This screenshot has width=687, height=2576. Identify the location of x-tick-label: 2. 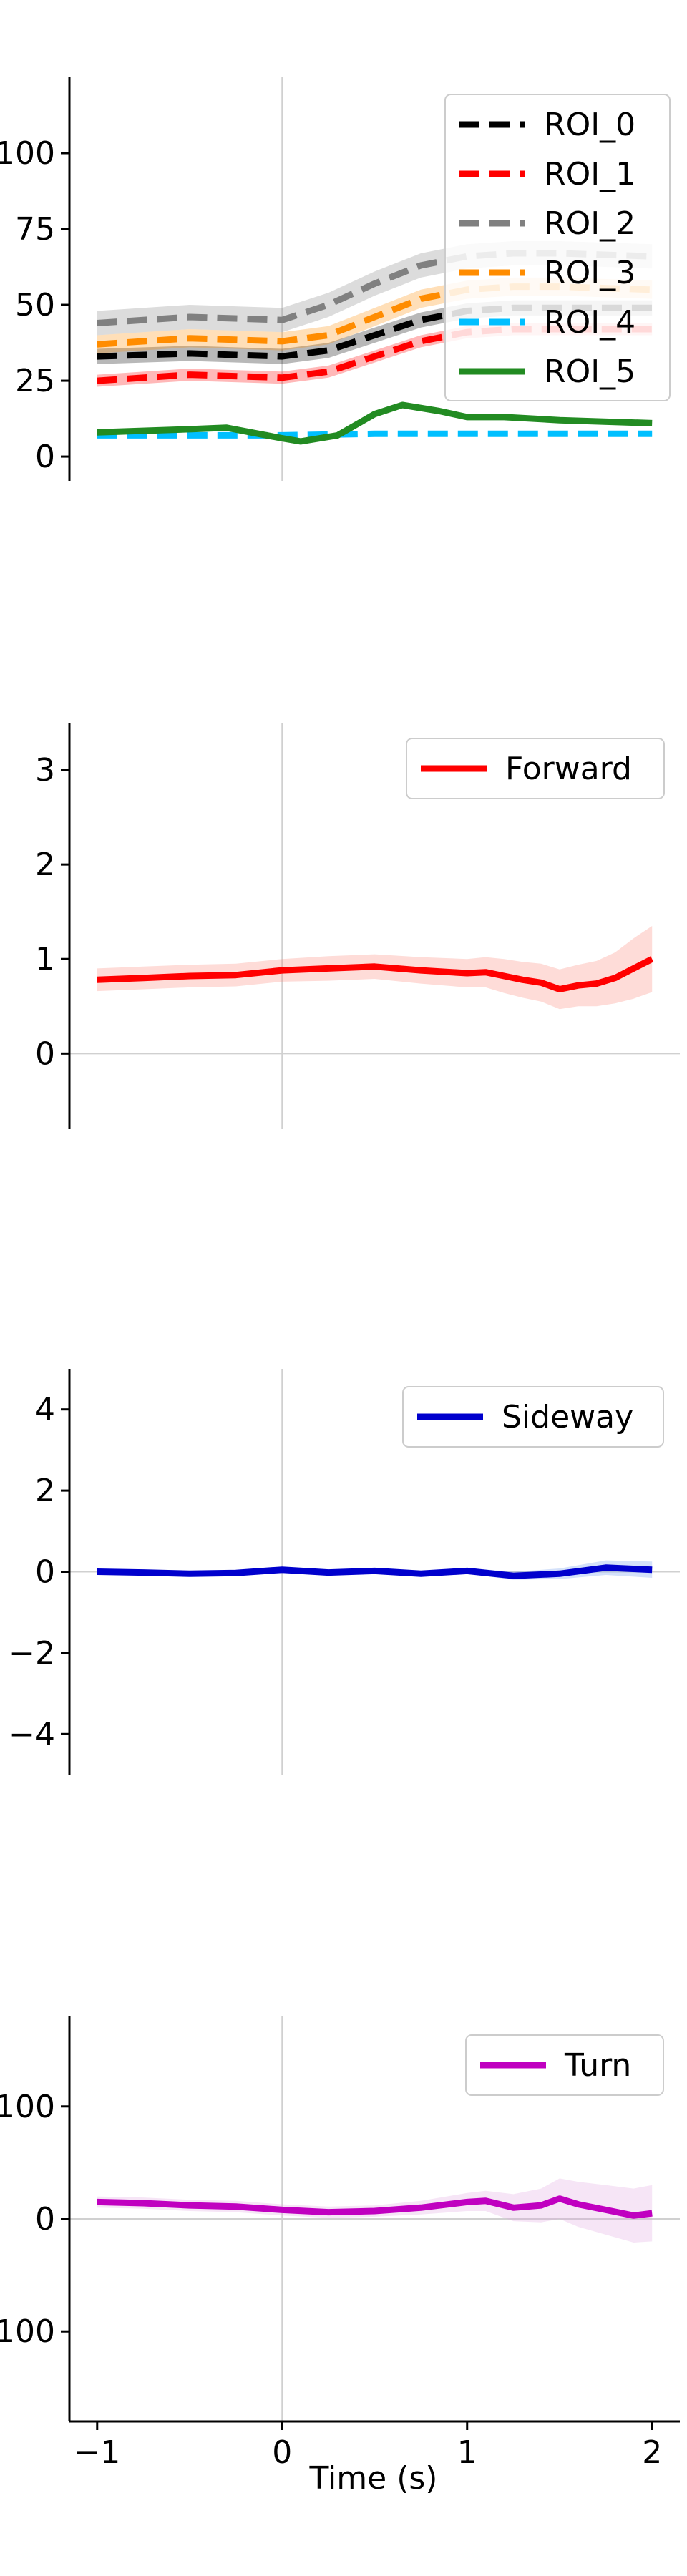
(652, 2452).